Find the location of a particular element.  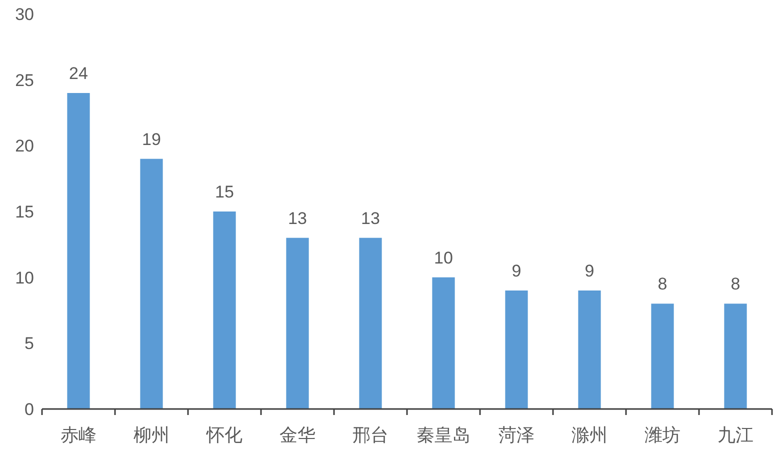

y-tick-label: 0 is located at coordinates (29, 409).